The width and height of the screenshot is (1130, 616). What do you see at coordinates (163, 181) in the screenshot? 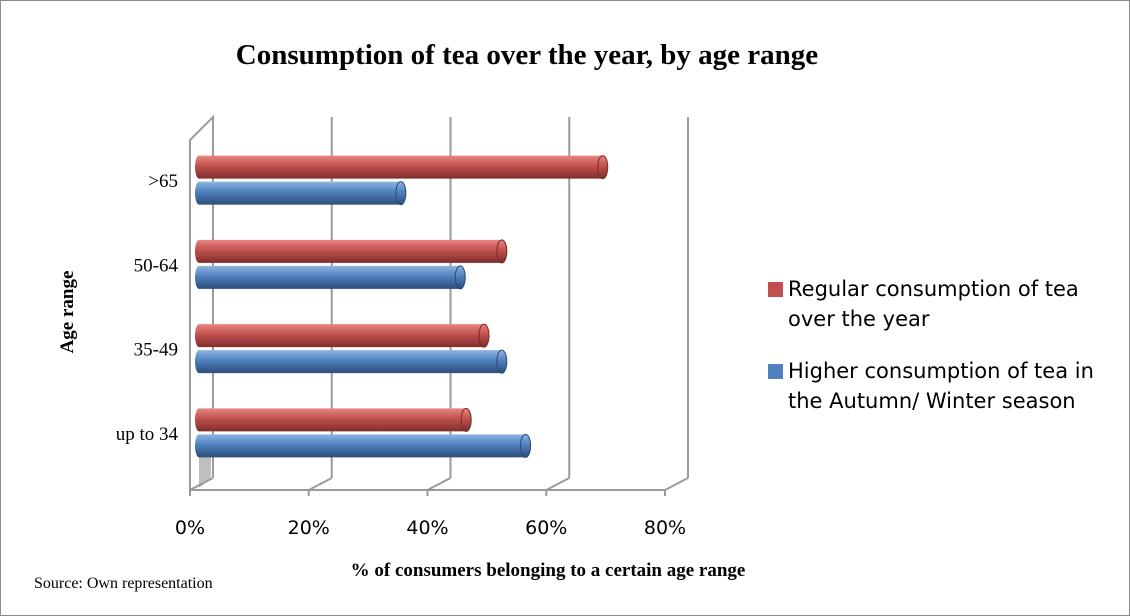
I see `y-tick-label: >65` at bounding box center [163, 181].